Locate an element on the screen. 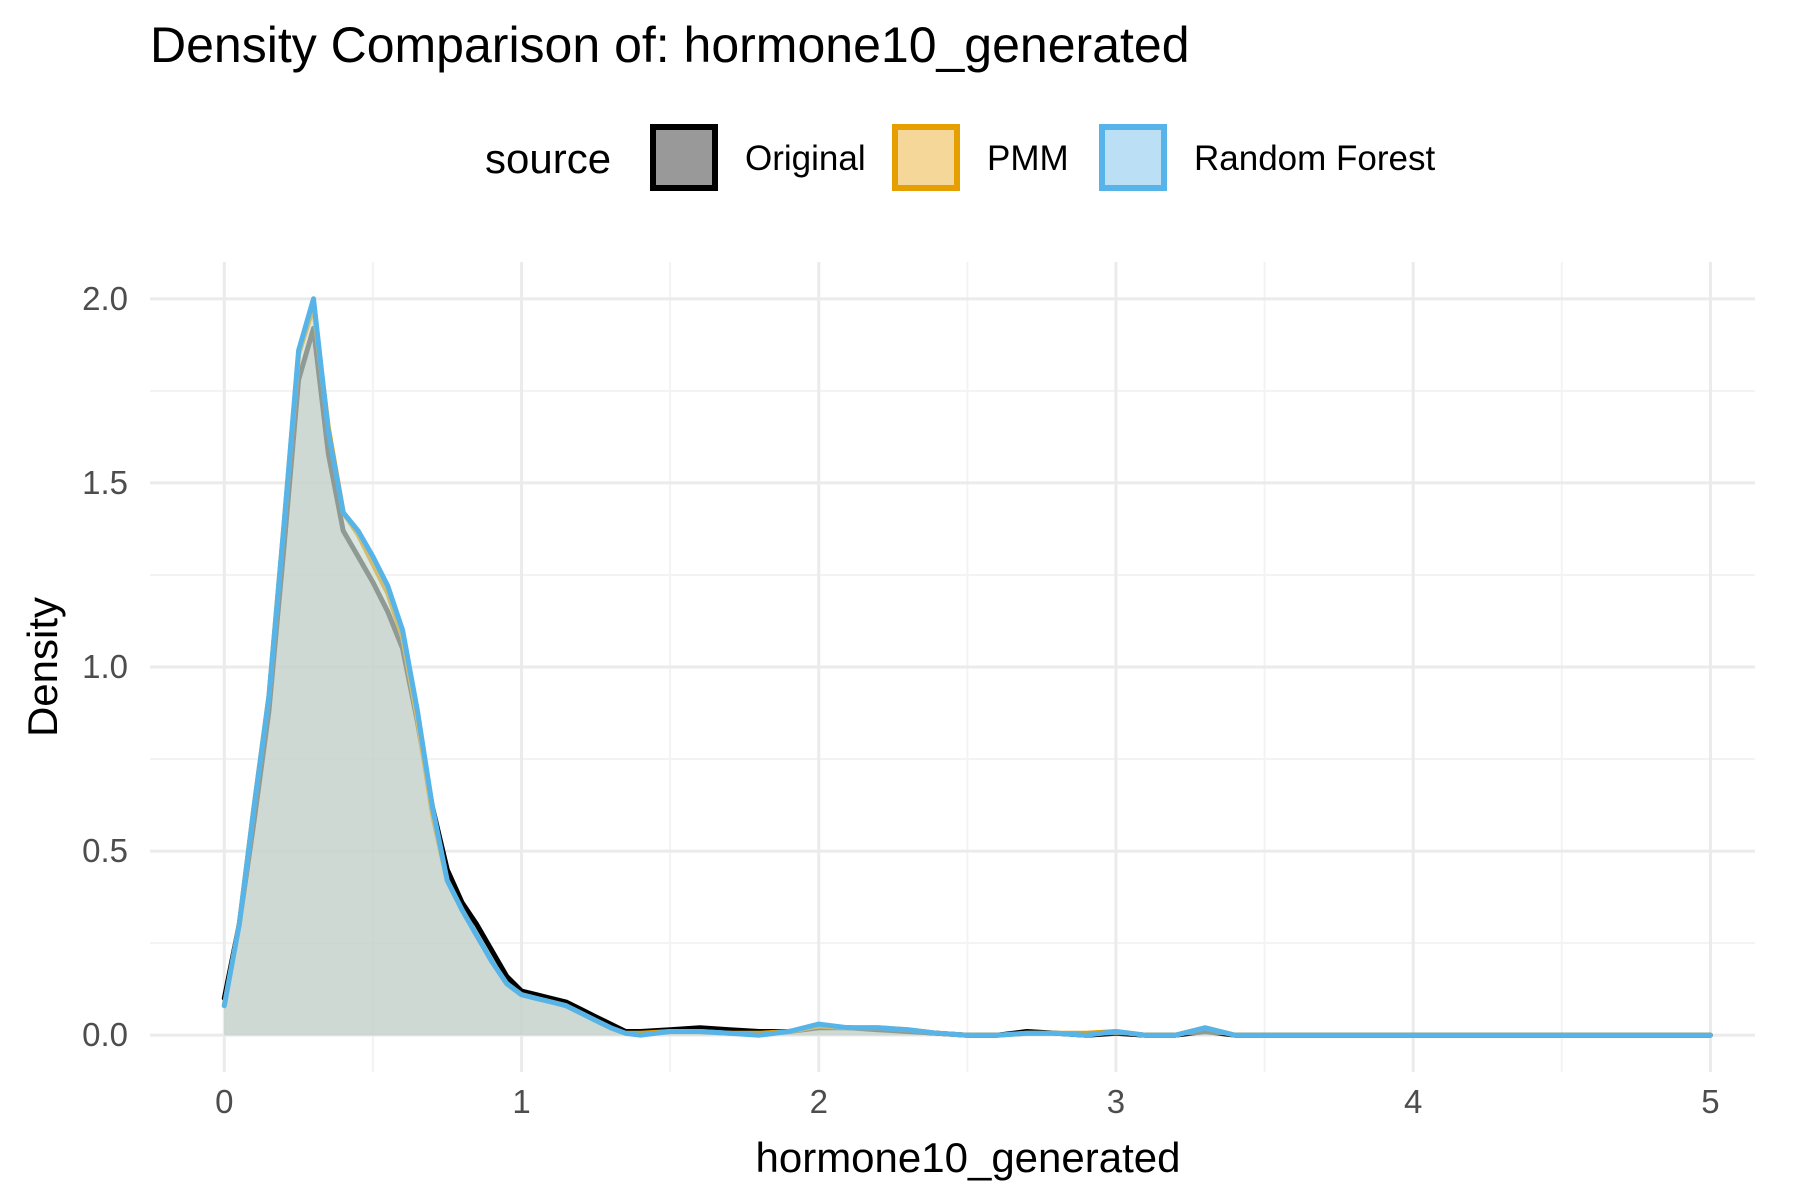 This screenshot has height=1200, width=1800. y-tick-label: 1.0 is located at coordinates (105, 666).